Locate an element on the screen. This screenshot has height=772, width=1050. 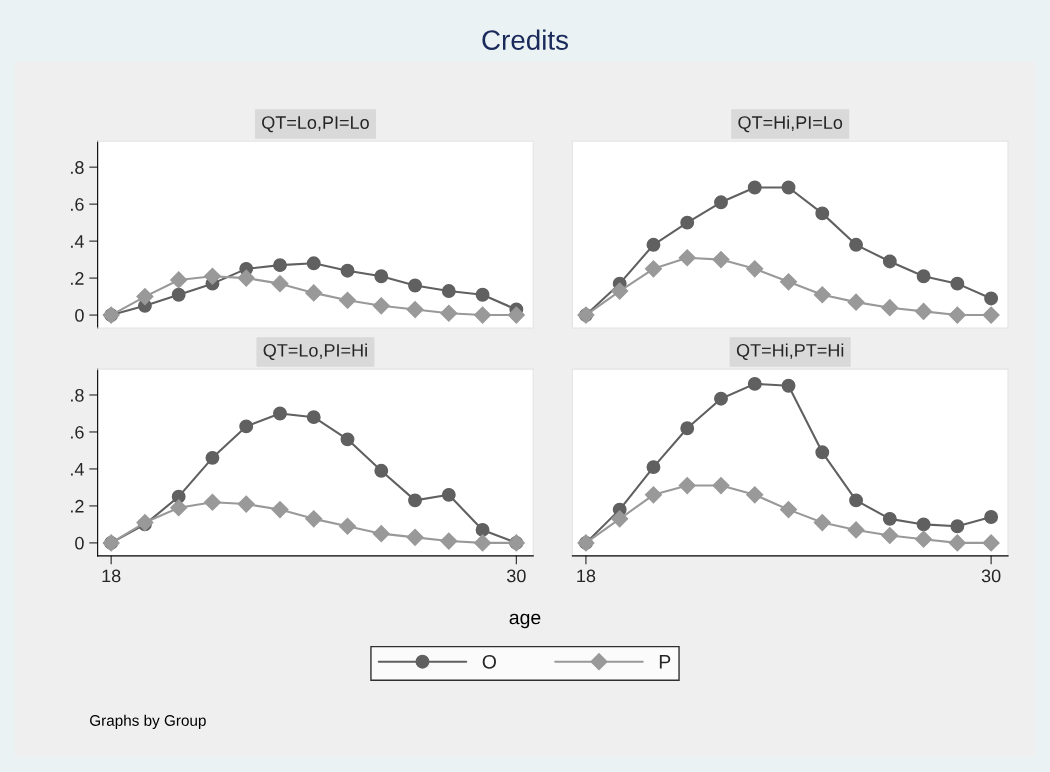
text: age is located at coordinates (525, 621).